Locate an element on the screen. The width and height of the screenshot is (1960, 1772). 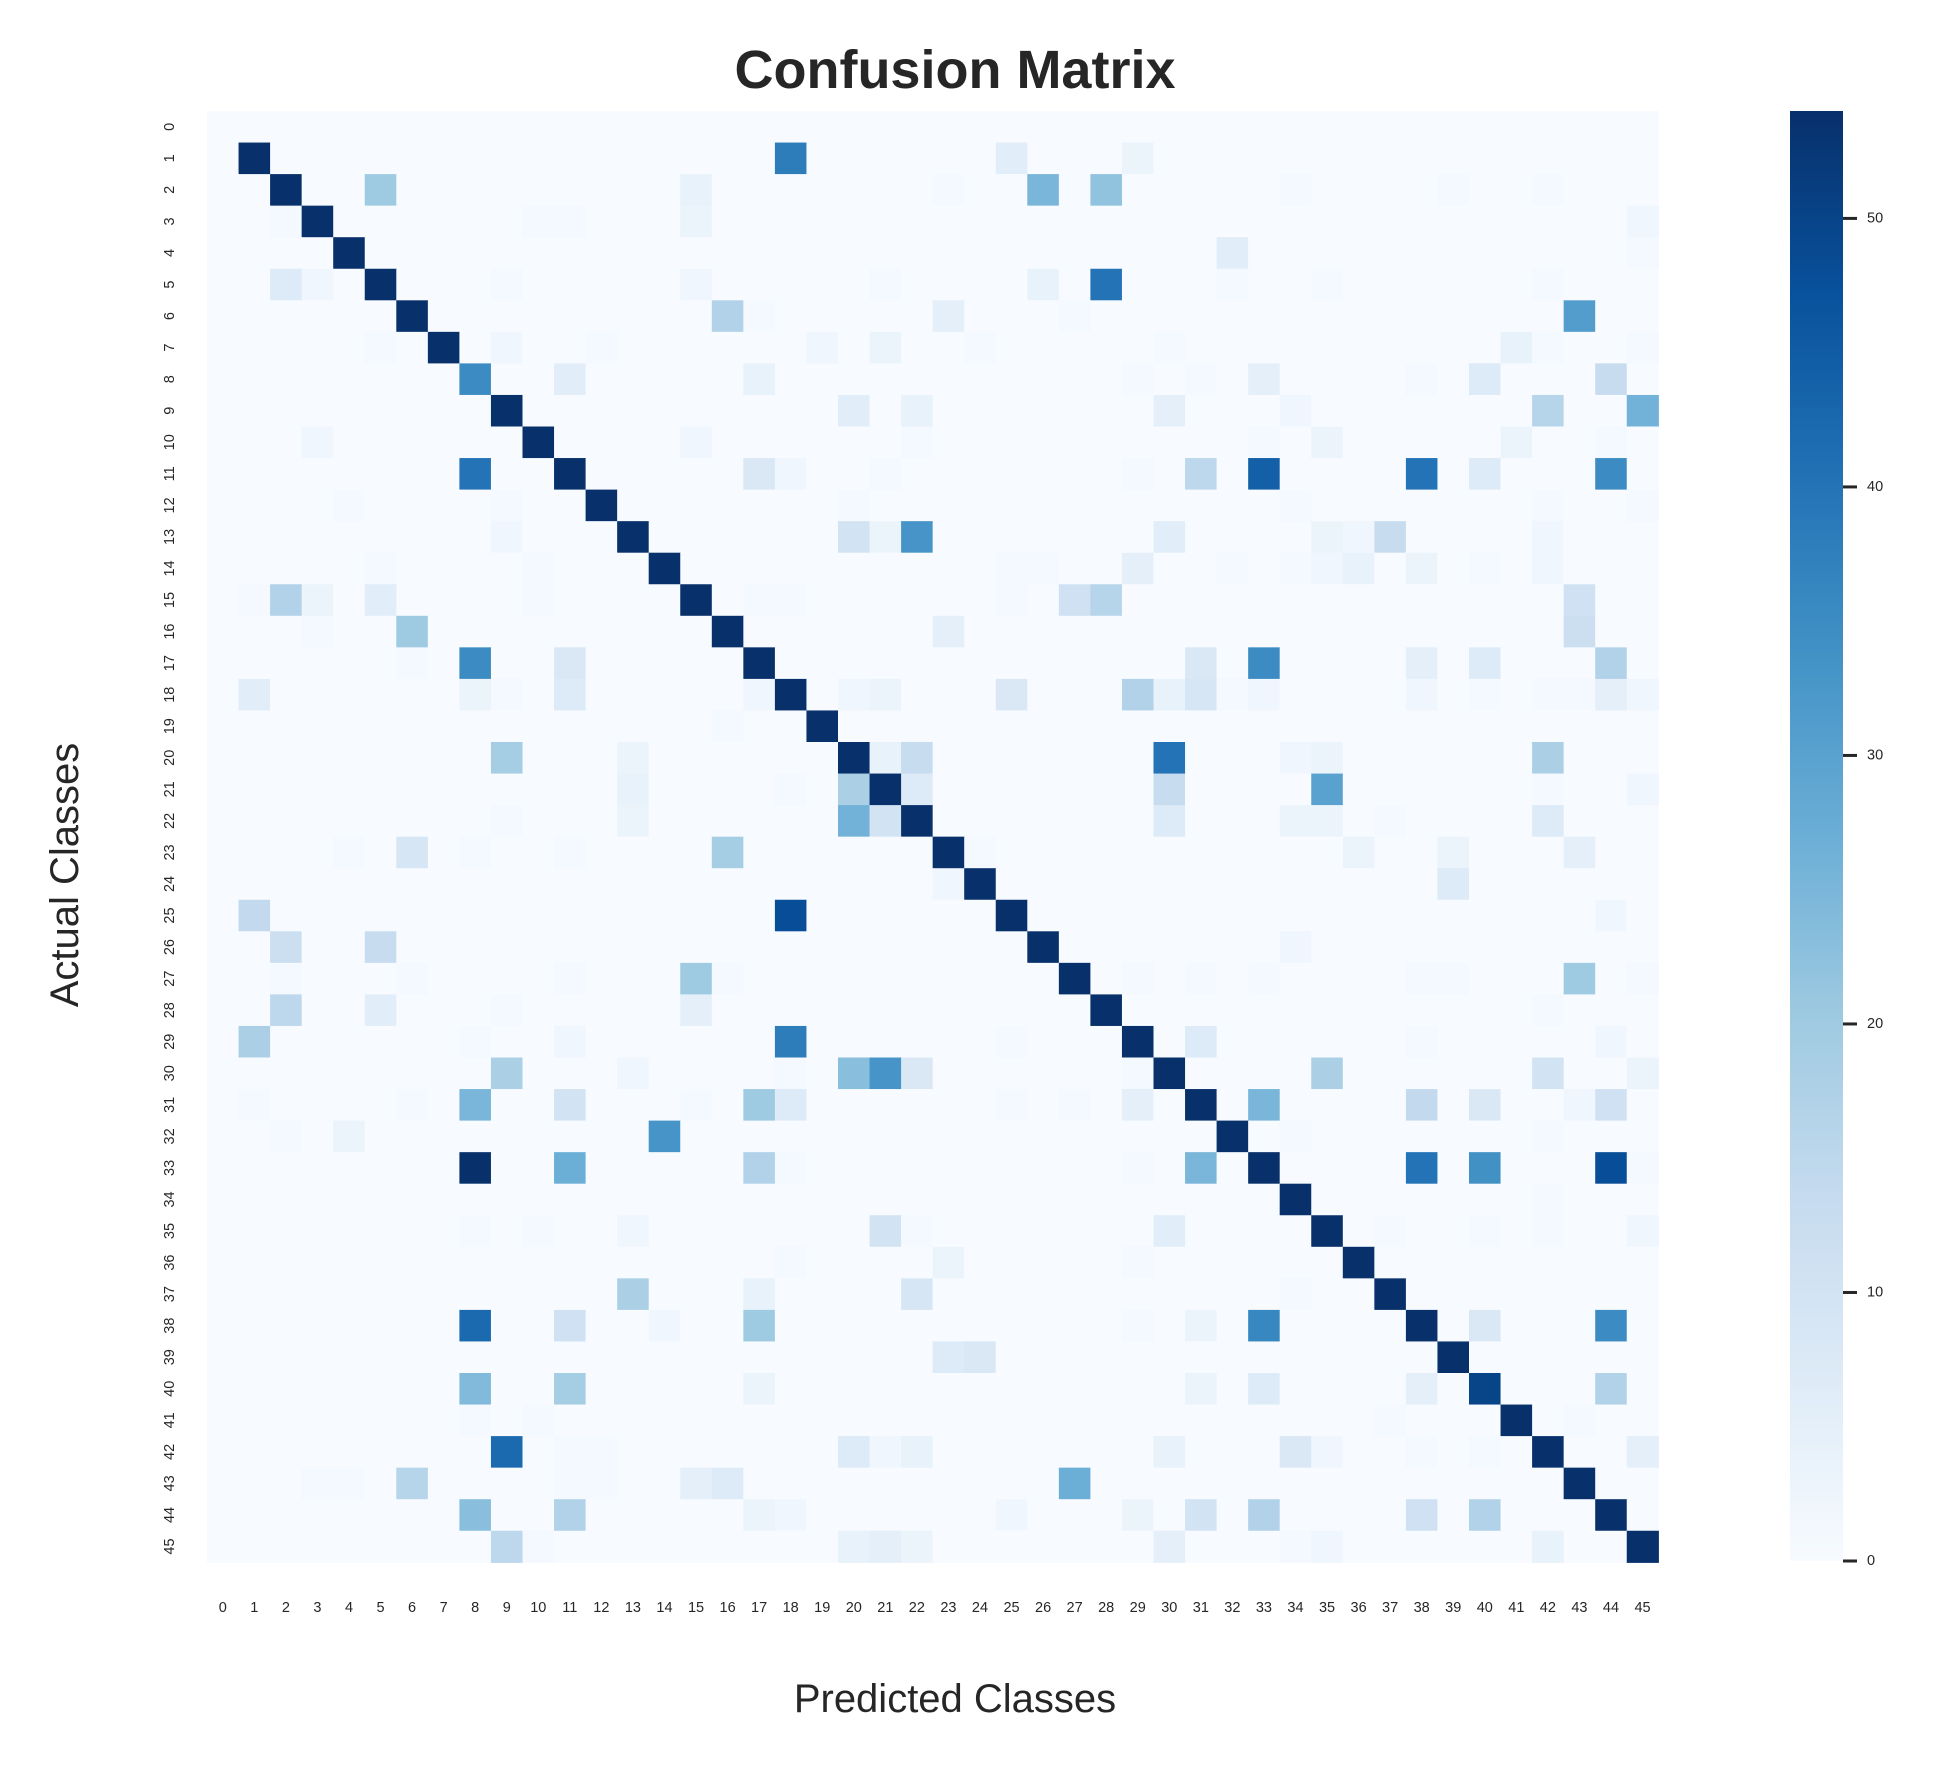
y-tick-label: 33 is located at coordinates (170, 1168).